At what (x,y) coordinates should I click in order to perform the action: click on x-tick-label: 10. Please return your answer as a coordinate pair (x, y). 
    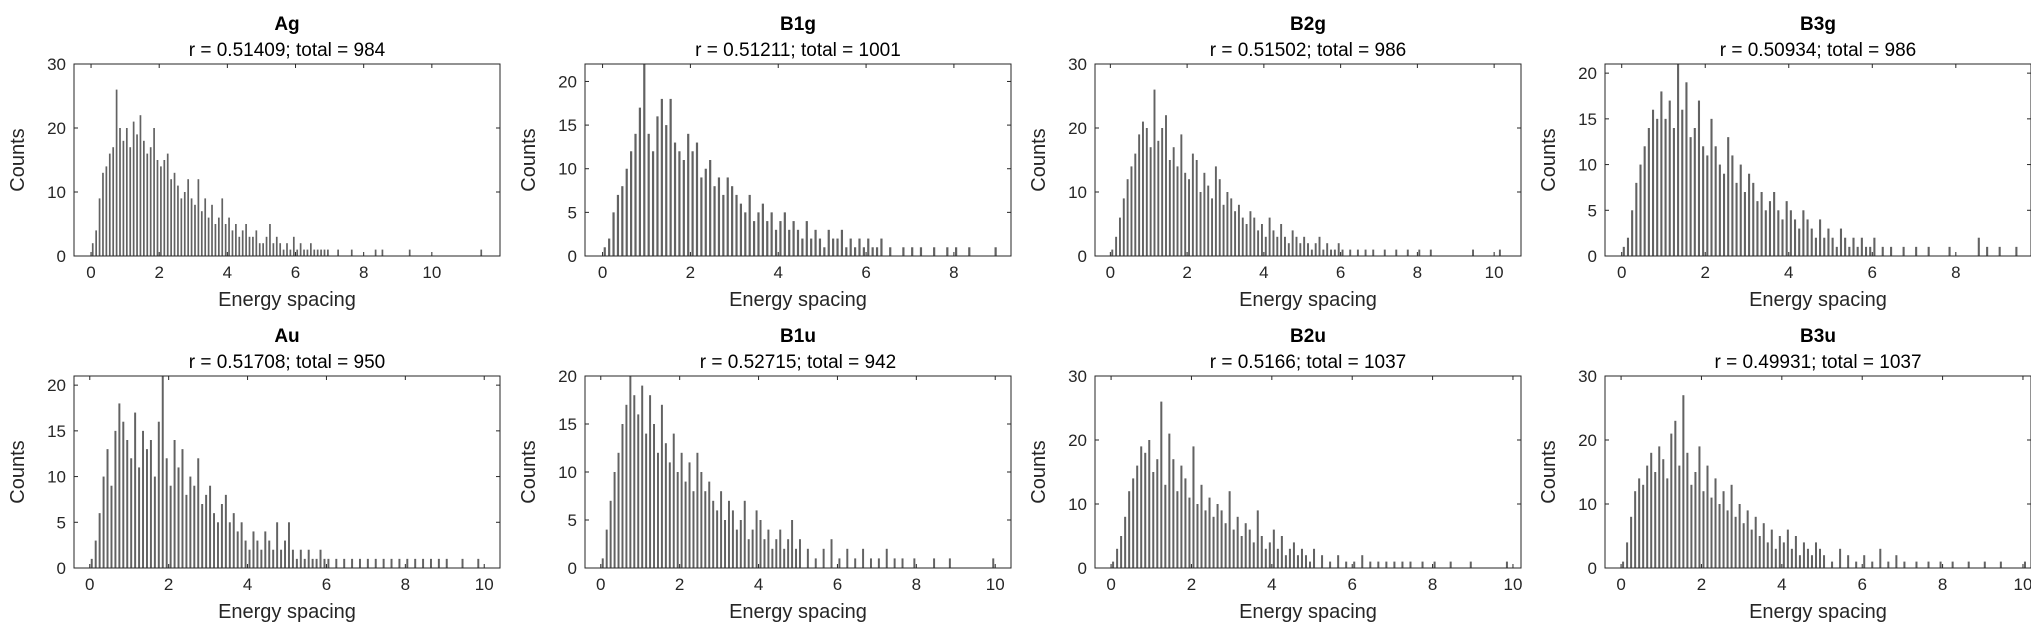
    Looking at the image, I should click on (1513, 584).